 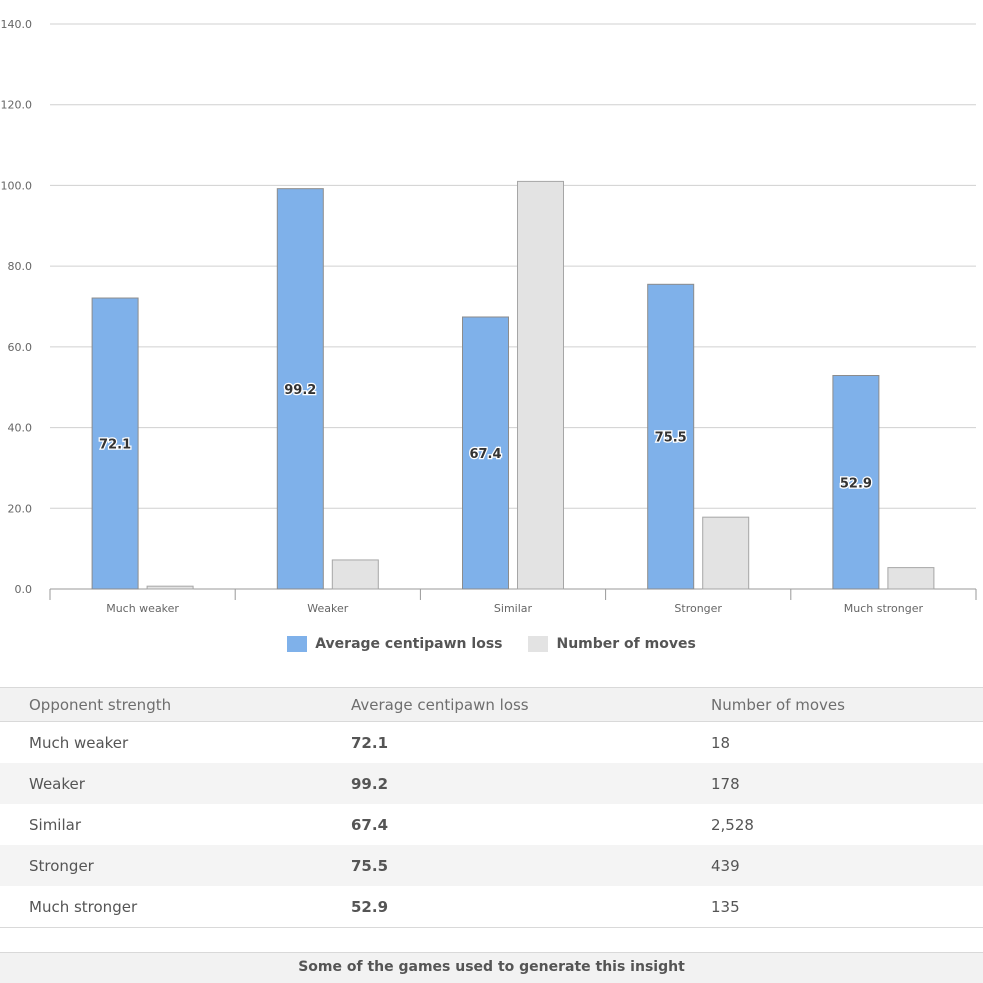 I want to click on x-tick-label: Similar, so click(x=513, y=608).